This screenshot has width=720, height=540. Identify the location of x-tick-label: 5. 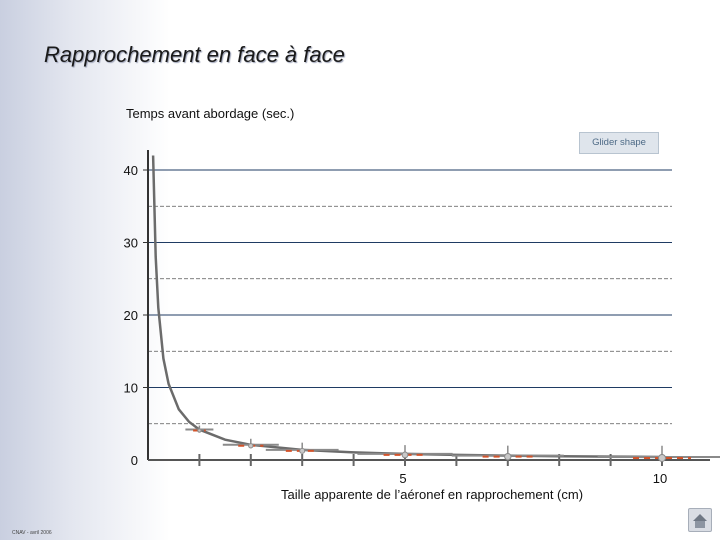
(402, 478).